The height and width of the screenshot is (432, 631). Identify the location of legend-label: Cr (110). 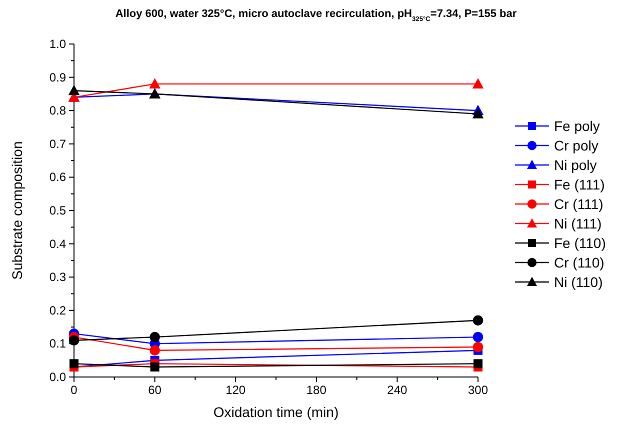
(579, 262).